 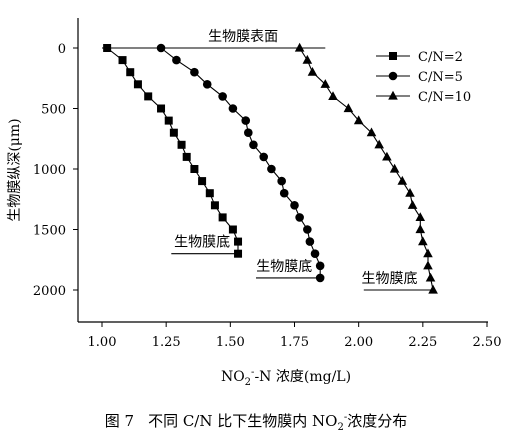 What do you see at coordinates (15, 169) in the screenshot?
I see `y-axis-title: 生物膜纵深(μm)` at bounding box center [15, 169].